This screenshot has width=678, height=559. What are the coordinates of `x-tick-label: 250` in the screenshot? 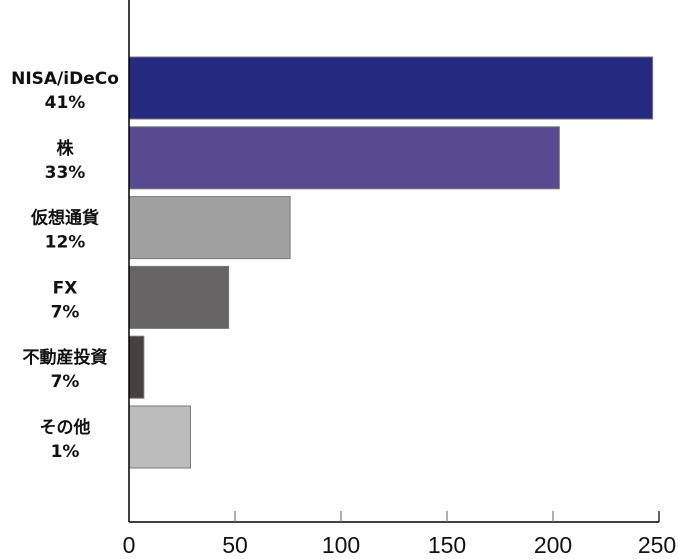 It's located at (657, 545).